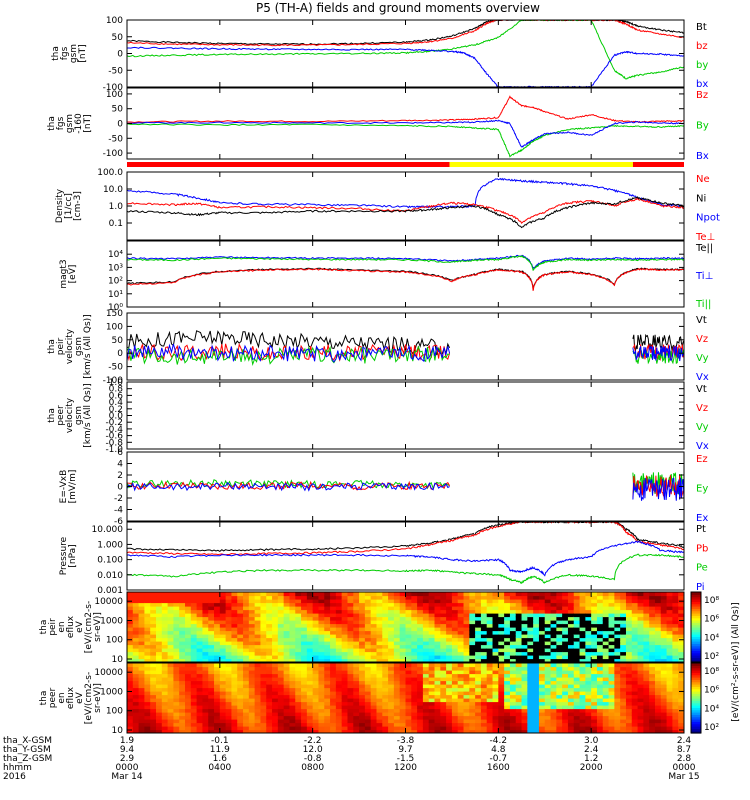 The width and height of the screenshot is (750, 800). Describe the element at coordinates (118, 38) in the screenshot. I see `ytick-label: 50` at that location.